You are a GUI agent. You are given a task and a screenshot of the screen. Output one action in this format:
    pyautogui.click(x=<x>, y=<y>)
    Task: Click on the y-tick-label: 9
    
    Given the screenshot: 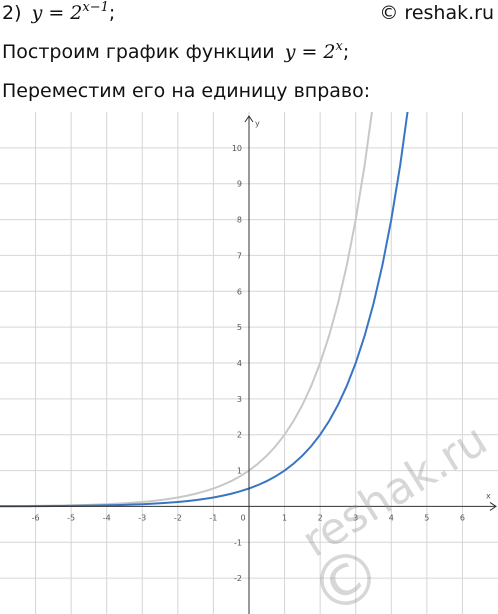 What is the action you would take?
    pyautogui.click(x=239, y=184)
    